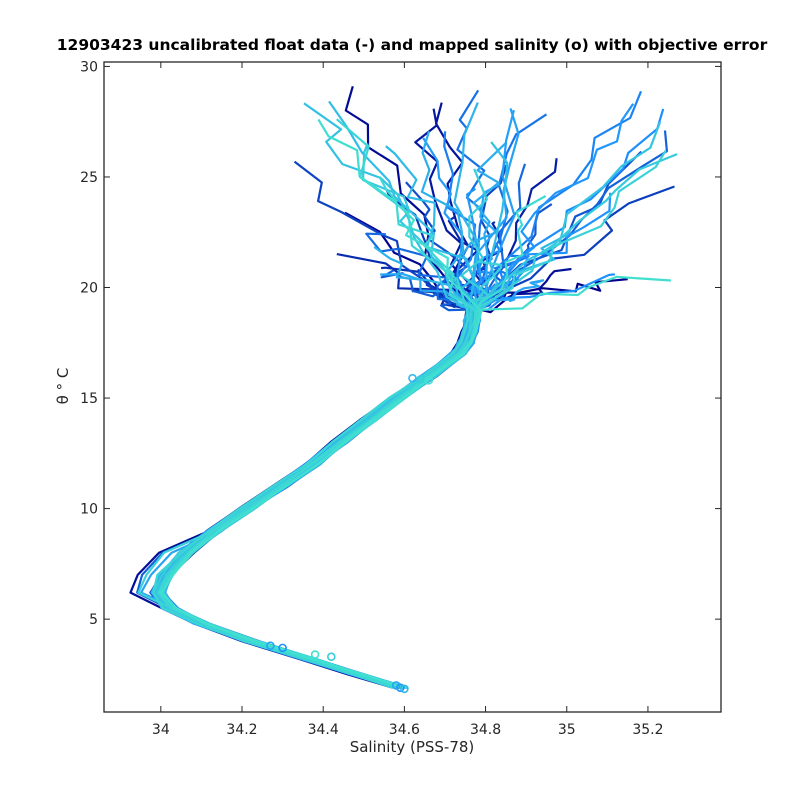  What do you see at coordinates (241, 730) in the screenshot?
I see `x-tick-label: 34.2` at bounding box center [241, 730].